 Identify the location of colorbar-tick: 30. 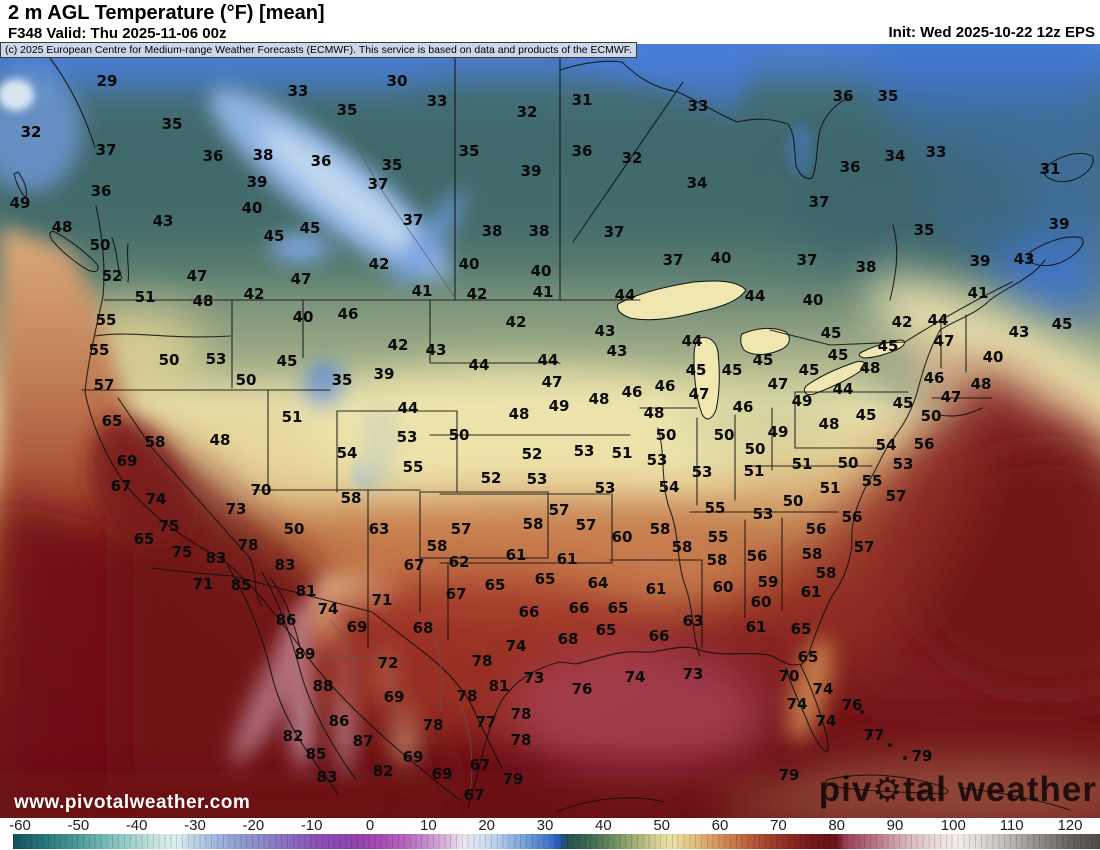
(545, 825).